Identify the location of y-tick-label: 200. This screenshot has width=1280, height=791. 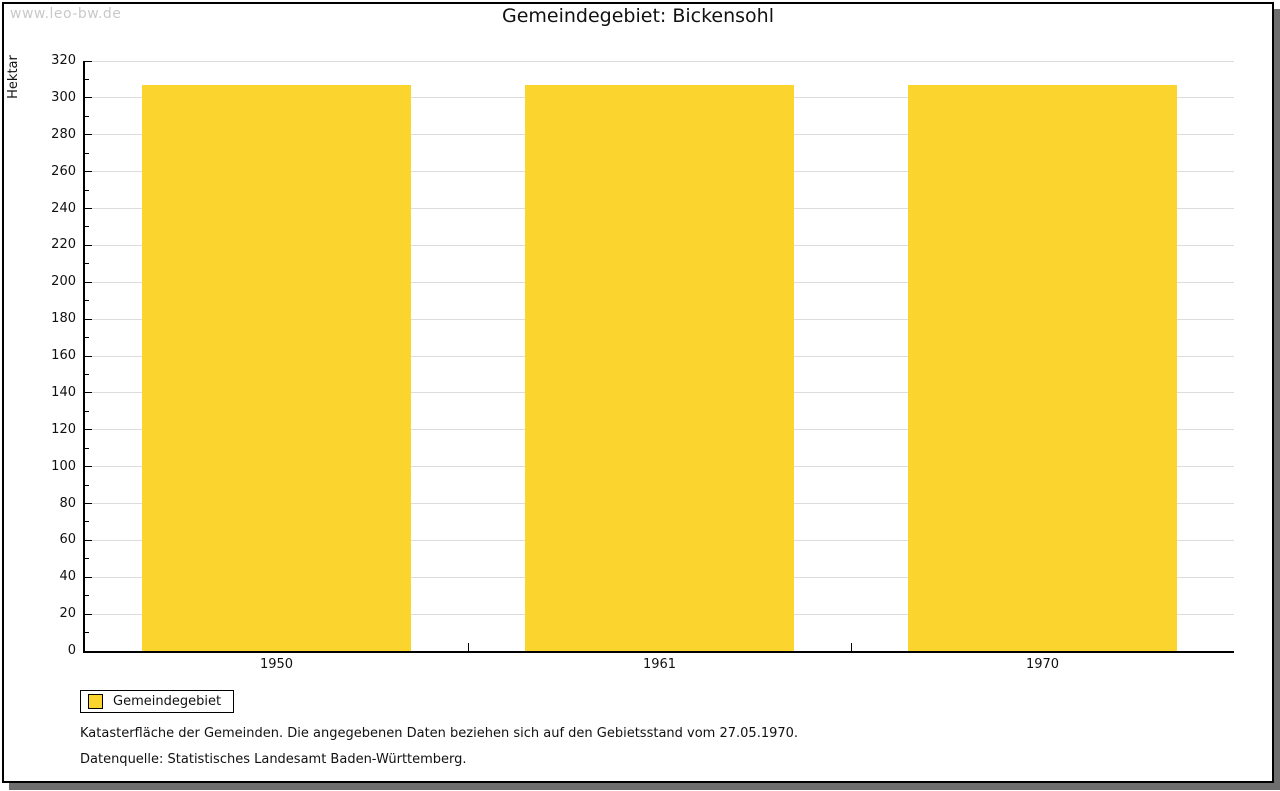
(63, 282).